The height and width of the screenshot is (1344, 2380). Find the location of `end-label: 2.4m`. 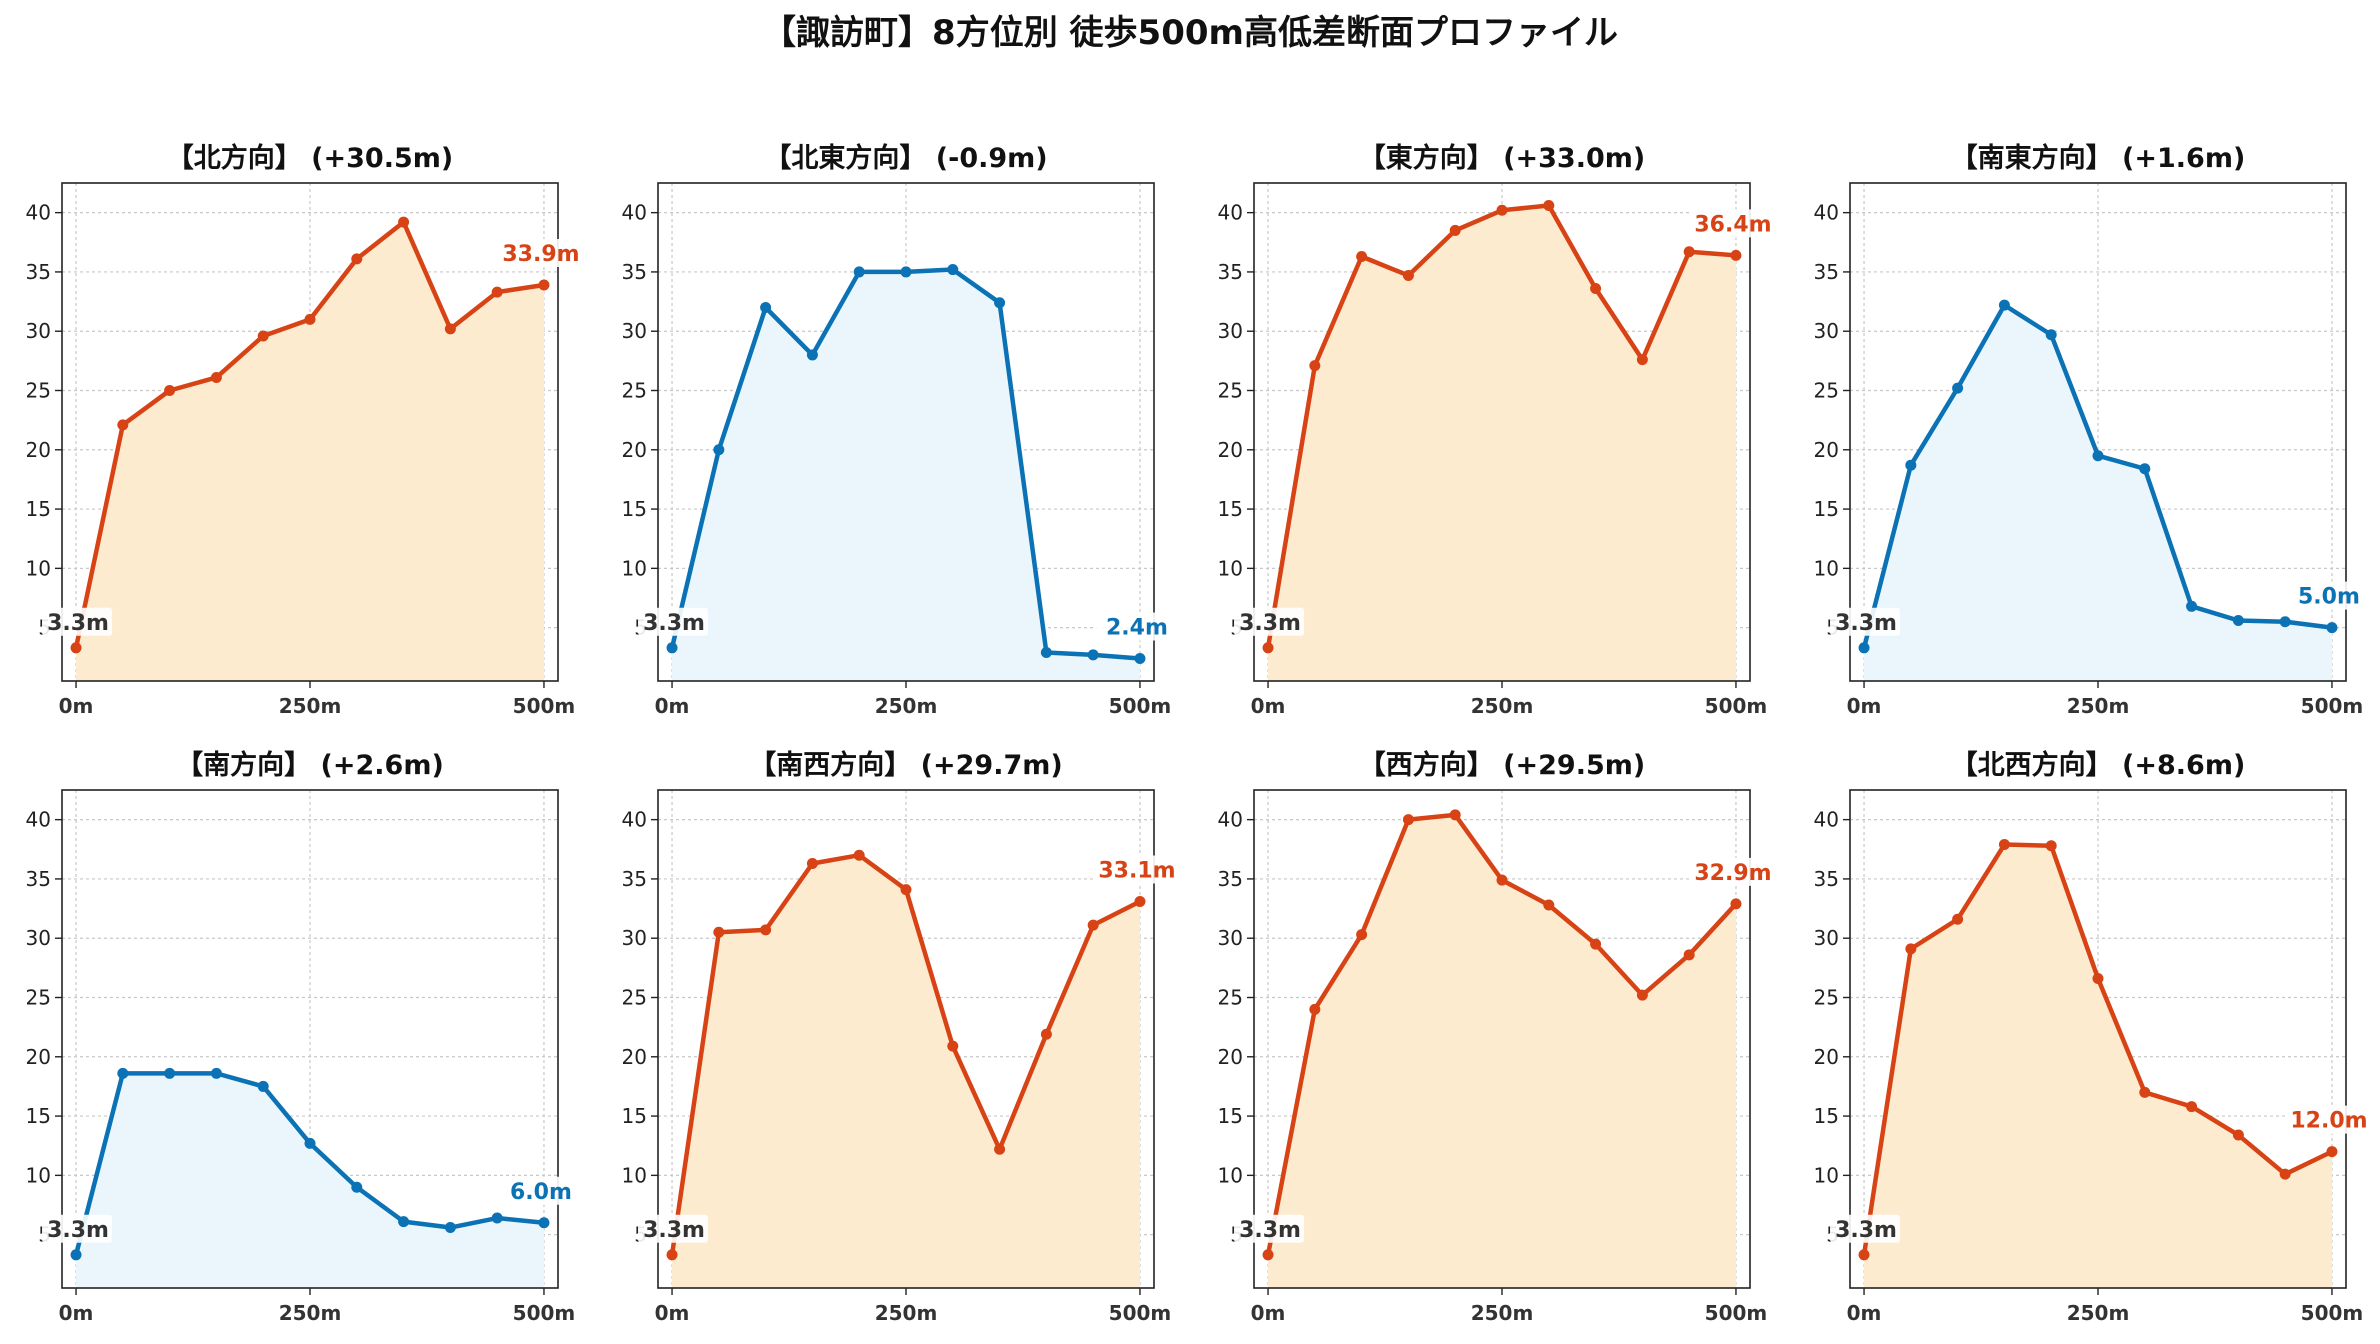

end-label: 2.4m is located at coordinates (1137, 627).